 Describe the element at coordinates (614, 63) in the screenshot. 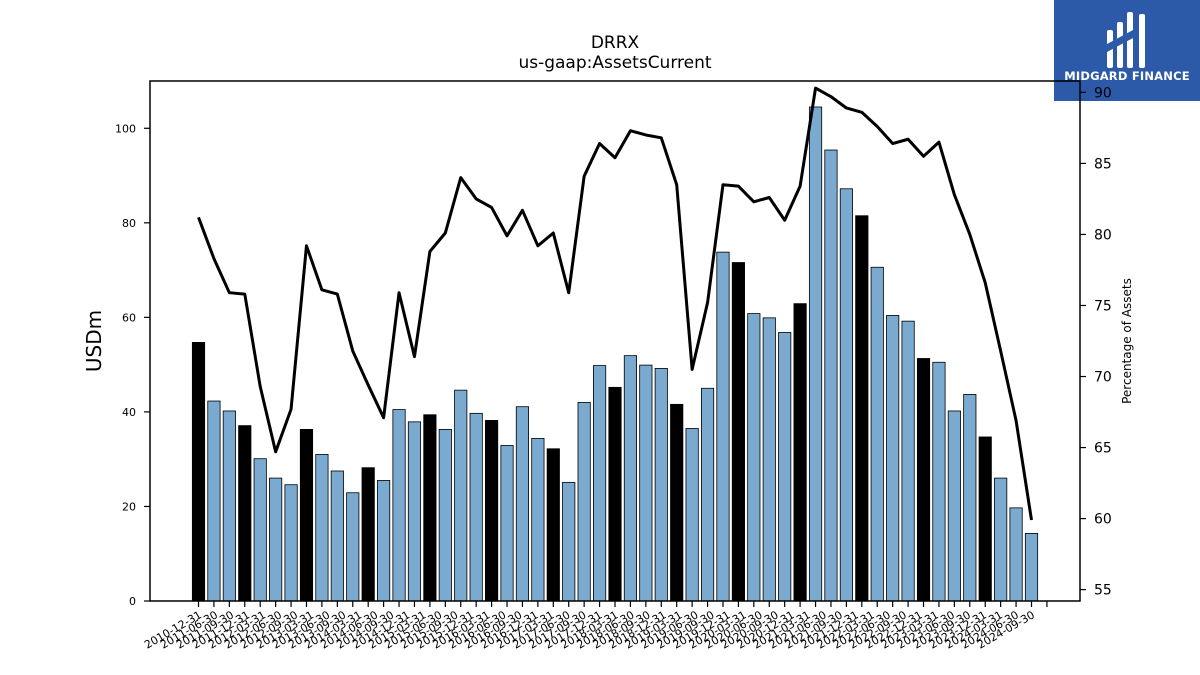

I see `chart-subtitle: us-gaap:AssetsCurrent` at that location.